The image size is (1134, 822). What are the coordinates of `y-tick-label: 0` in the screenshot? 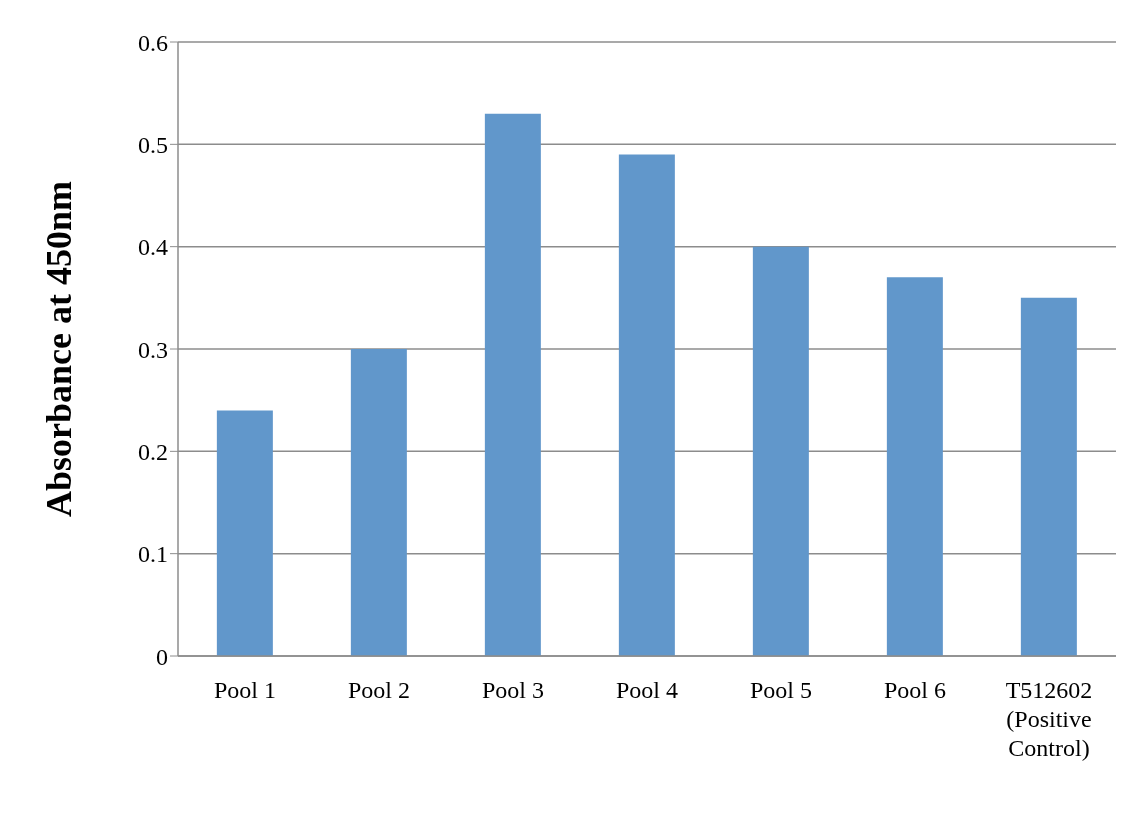 It's located at (162, 656).